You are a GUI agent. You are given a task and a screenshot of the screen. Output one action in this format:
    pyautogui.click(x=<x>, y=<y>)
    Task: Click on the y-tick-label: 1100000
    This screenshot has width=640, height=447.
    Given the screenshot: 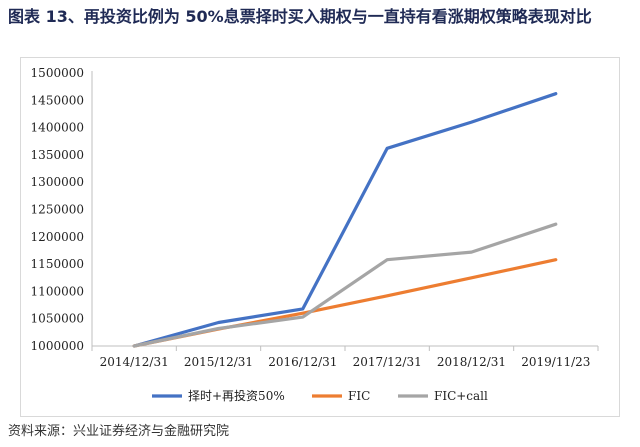 What is the action you would take?
    pyautogui.click(x=57, y=291)
    